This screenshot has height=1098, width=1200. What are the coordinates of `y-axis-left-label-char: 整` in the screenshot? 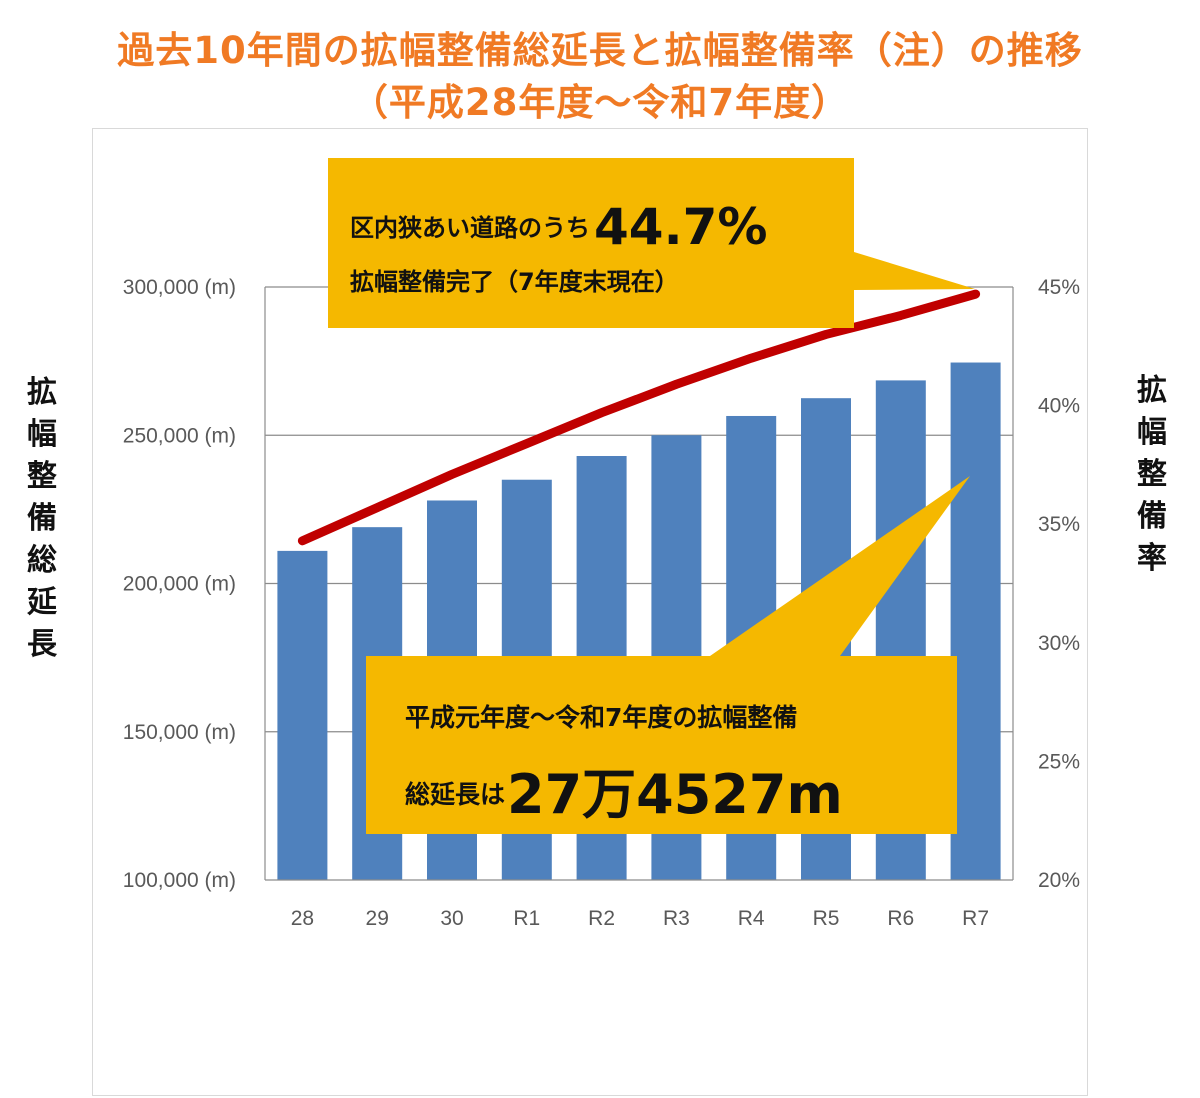 It's located at (42, 476).